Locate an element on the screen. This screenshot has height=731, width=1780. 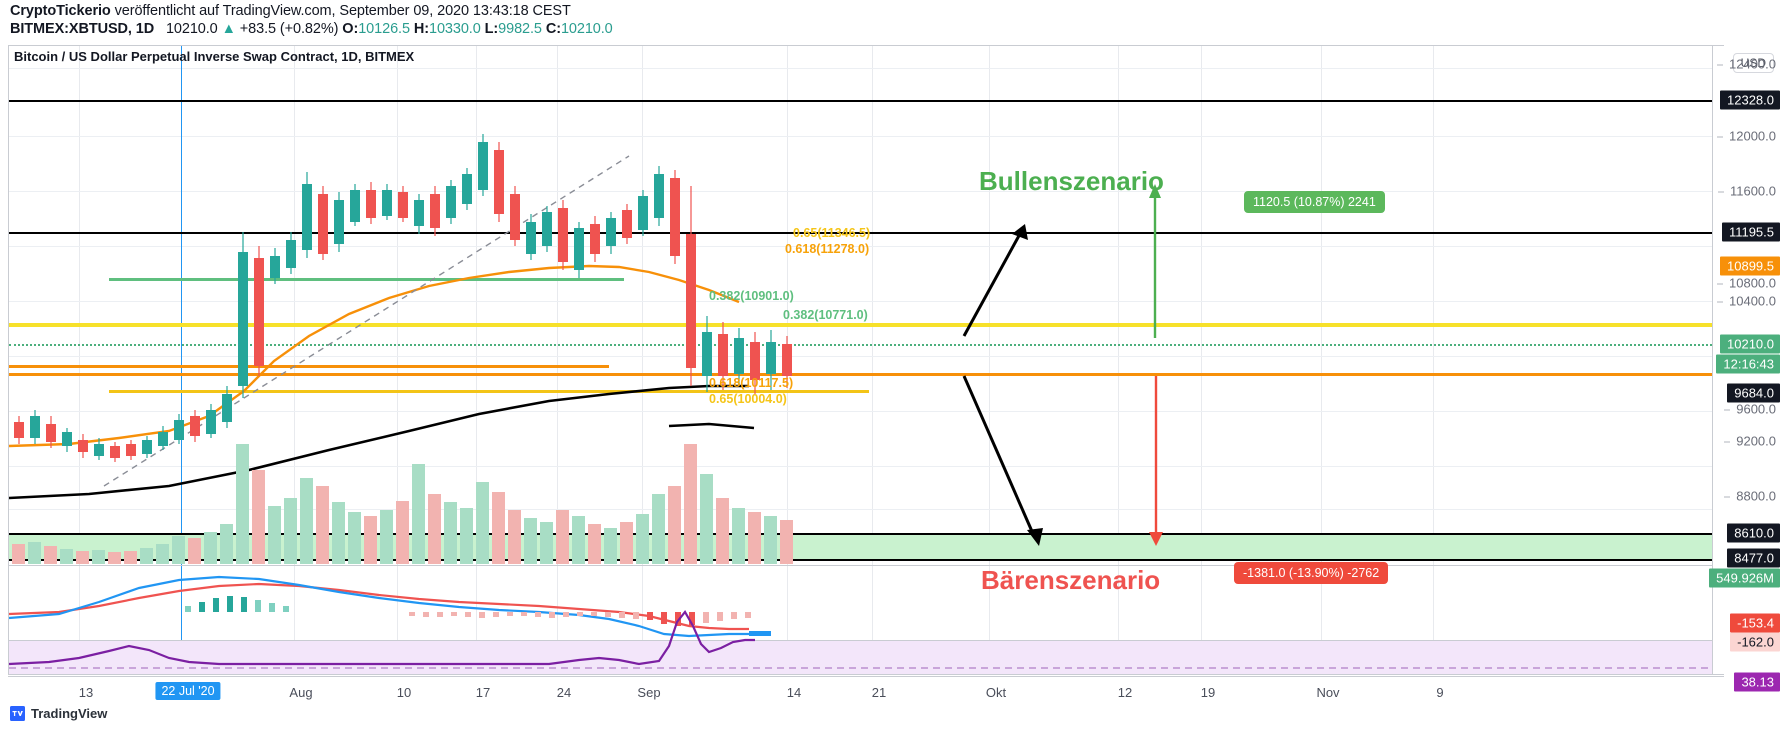
fib-label-065-lower: 0.65(10004.0) is located at coordinates (748, 399).